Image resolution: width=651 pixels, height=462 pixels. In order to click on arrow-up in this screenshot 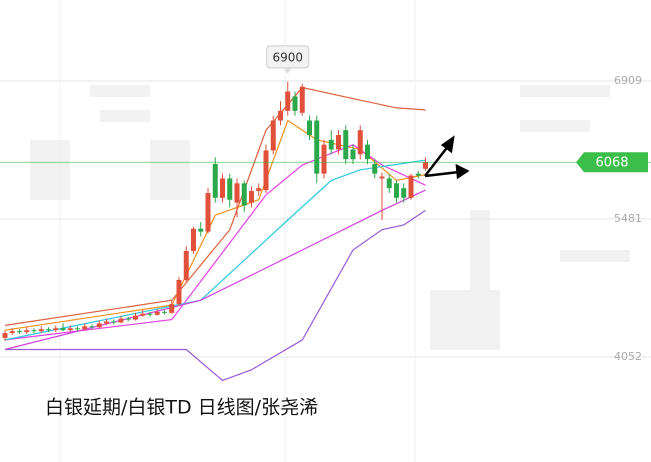, I will do `click(437, 160)`.